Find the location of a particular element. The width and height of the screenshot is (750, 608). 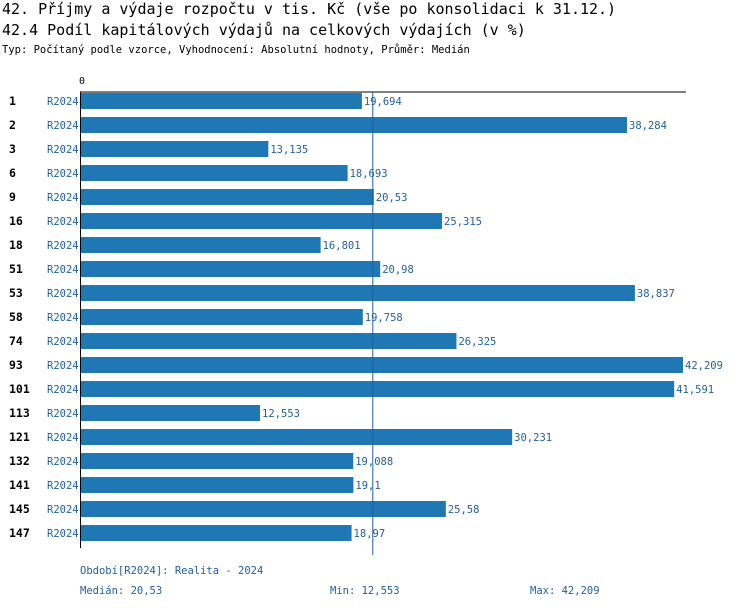

value-label: 19,1 is located at coordinates (367, 486).